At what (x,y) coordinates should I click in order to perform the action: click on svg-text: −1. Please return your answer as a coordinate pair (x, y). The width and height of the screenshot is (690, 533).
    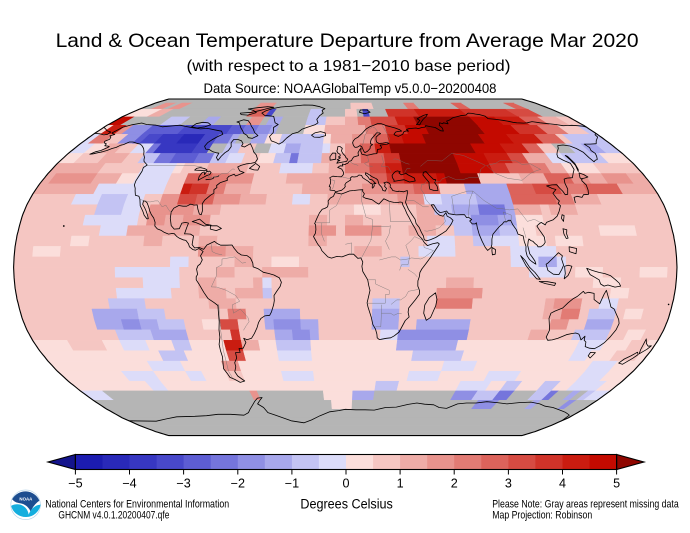
    Looking at the image, I should click on (292, 484).